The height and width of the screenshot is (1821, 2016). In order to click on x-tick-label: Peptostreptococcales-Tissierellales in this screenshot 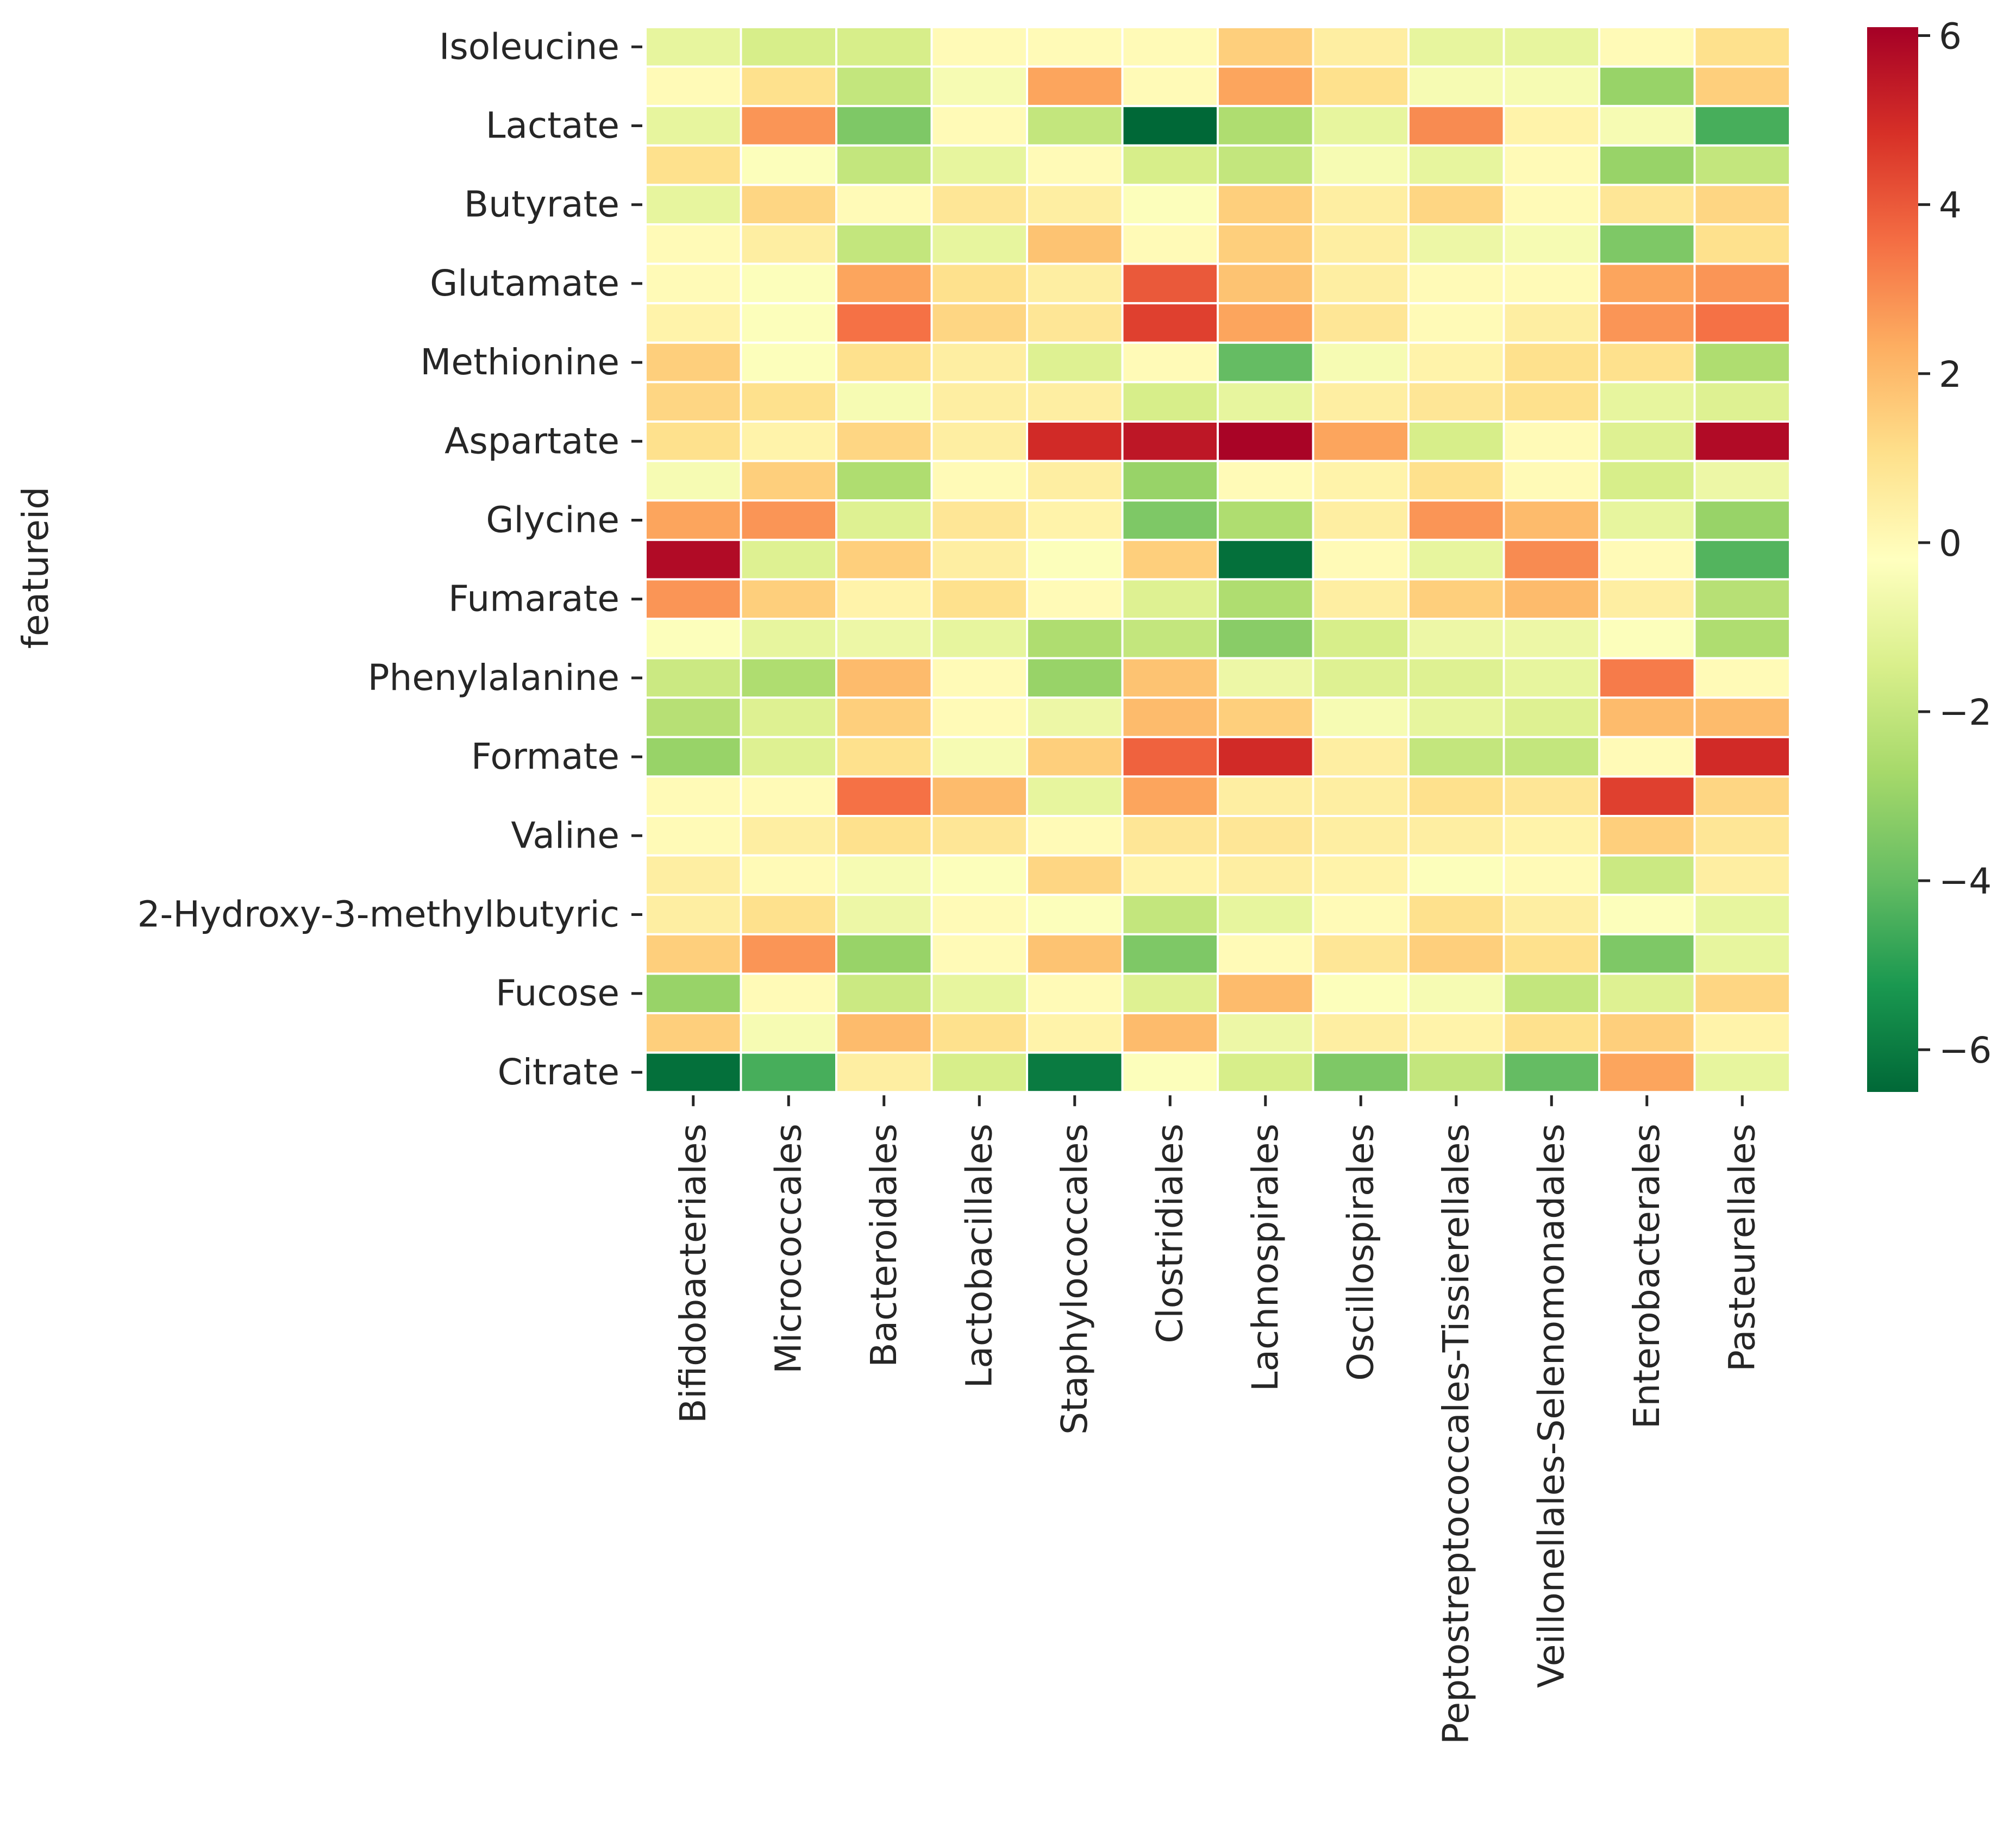, I will do `click(1456, 1433)`.